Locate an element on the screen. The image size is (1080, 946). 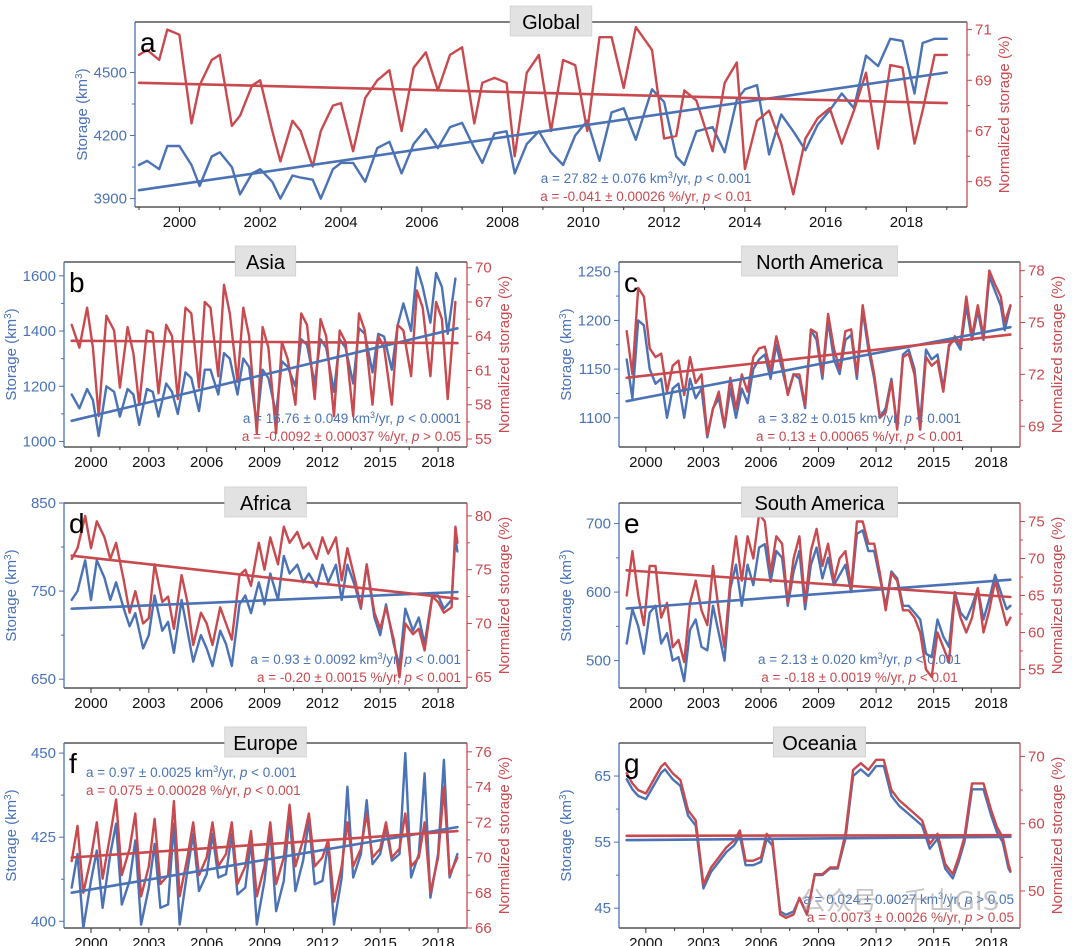
y-right-tick-label: 66 is located at coordinates (483, 928).